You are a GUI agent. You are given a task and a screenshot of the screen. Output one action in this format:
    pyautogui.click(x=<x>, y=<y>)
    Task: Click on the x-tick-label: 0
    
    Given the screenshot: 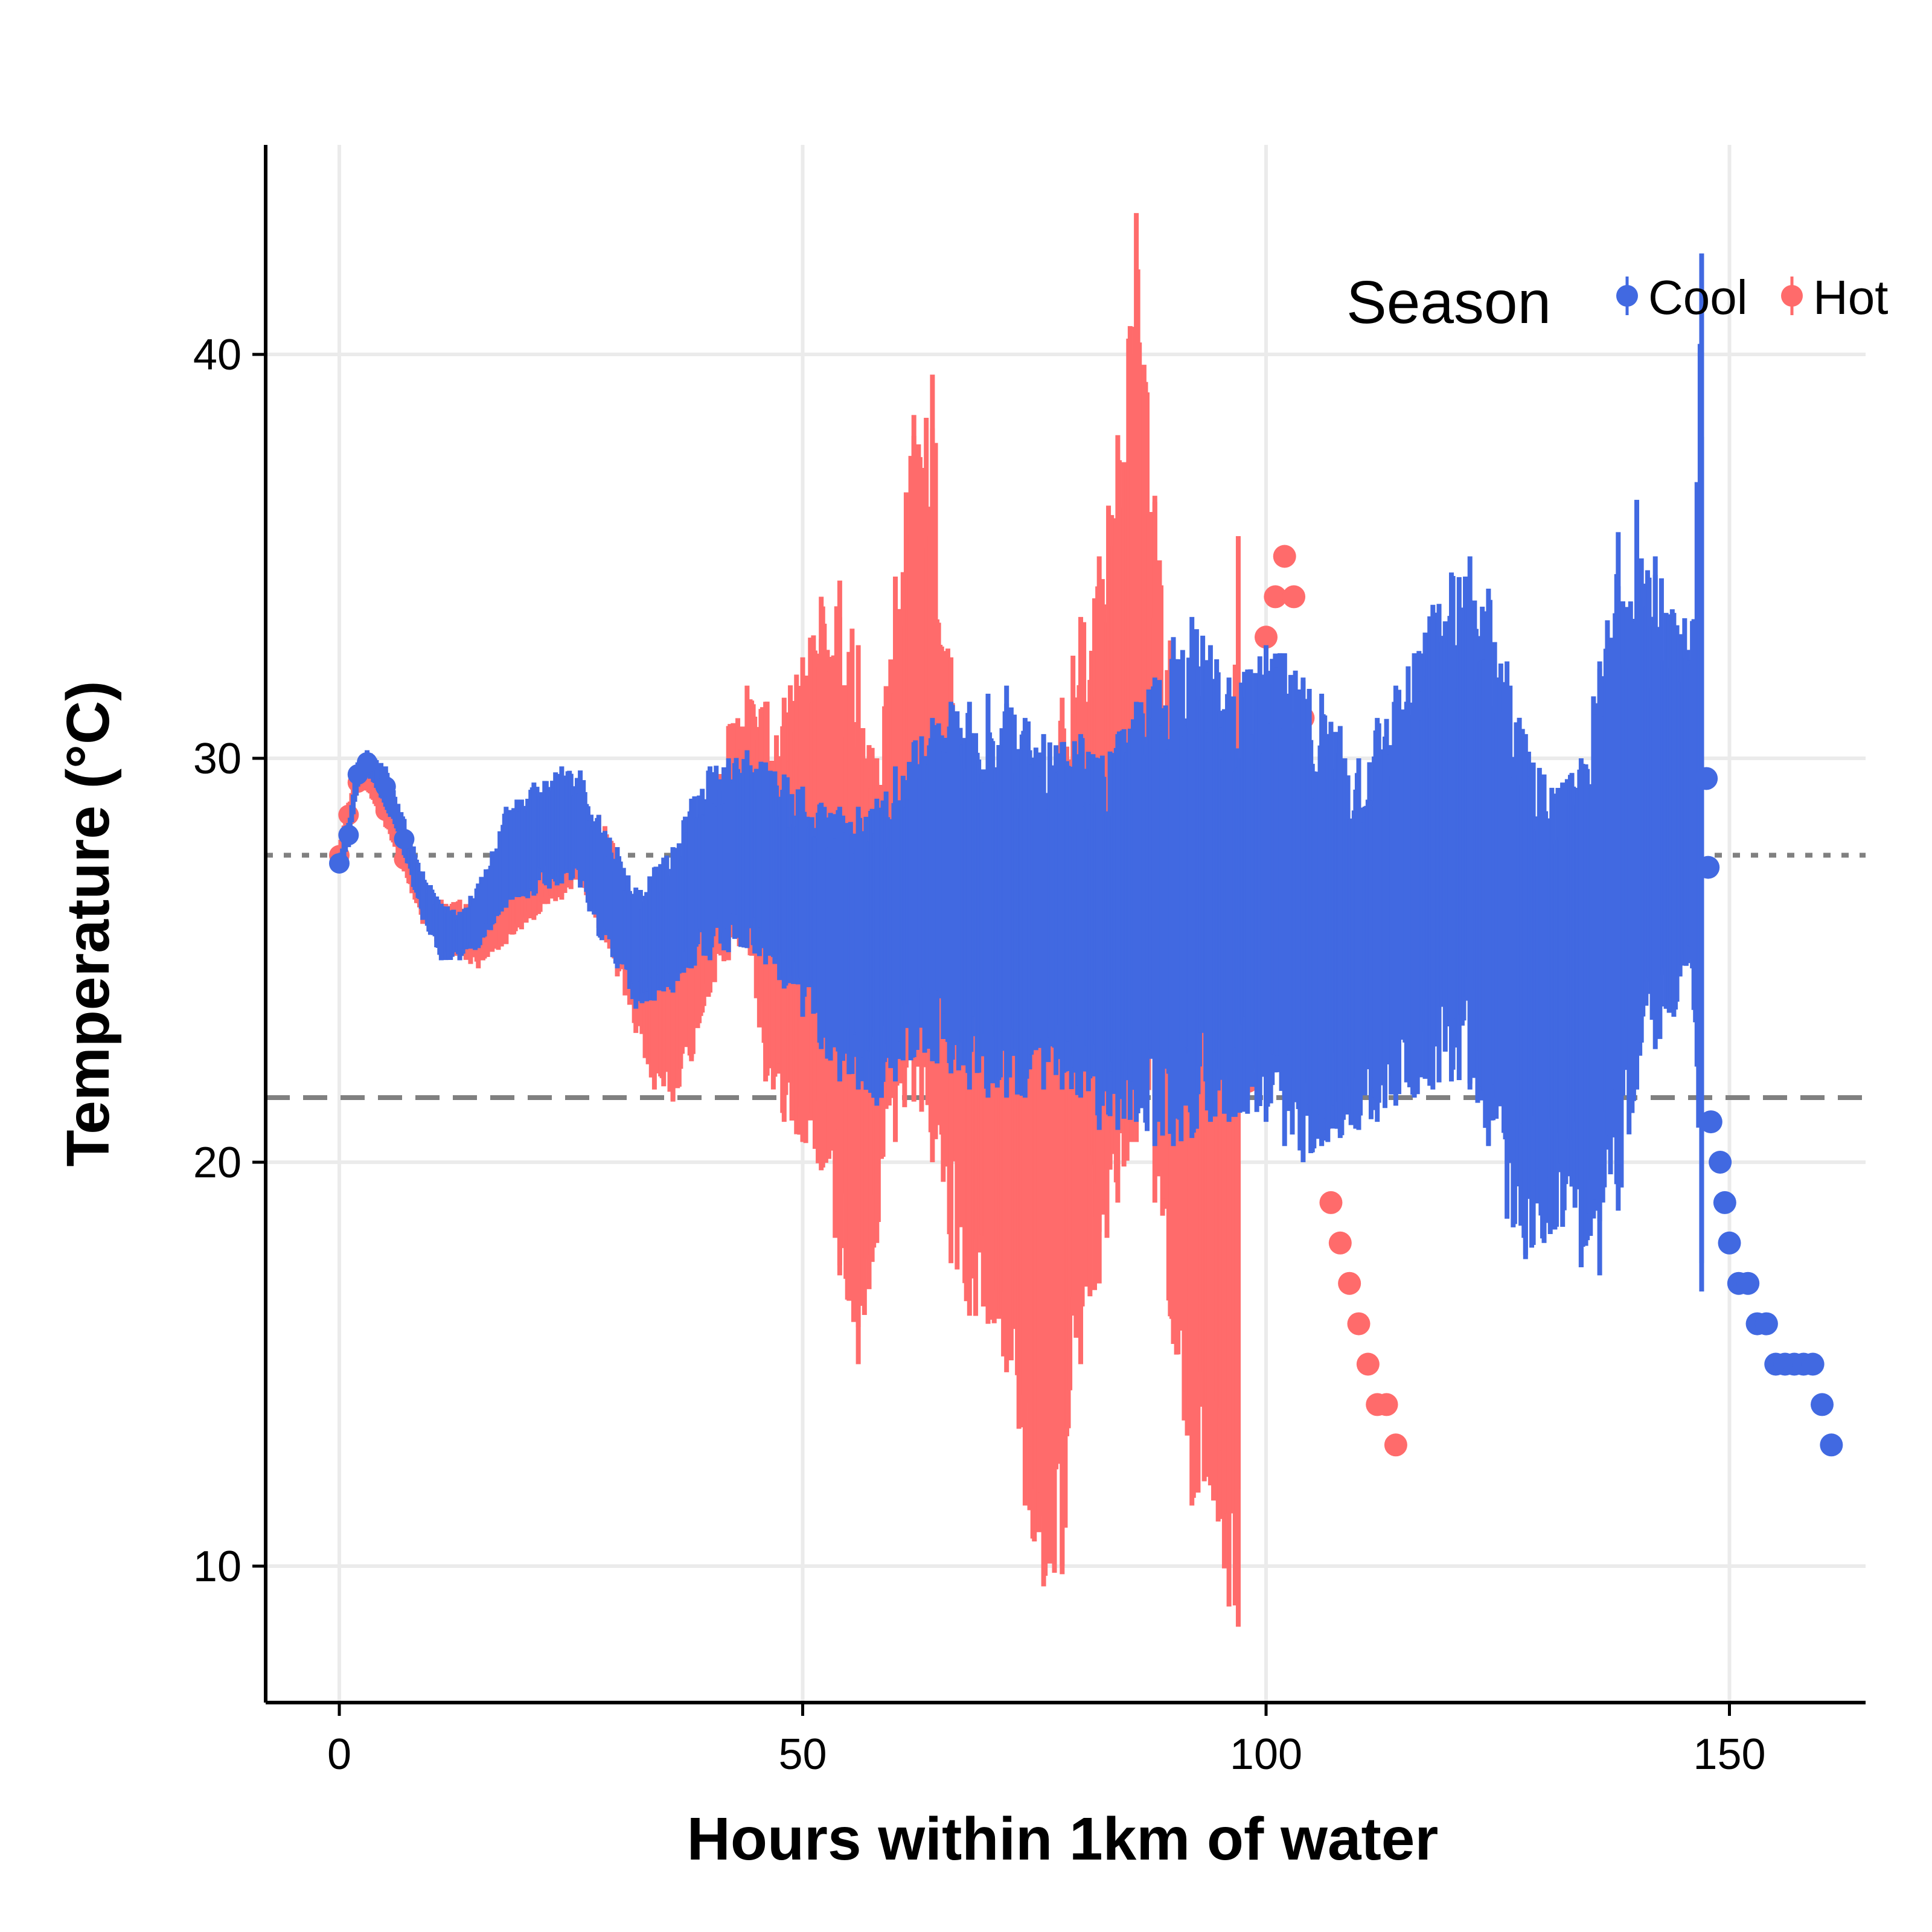 What is the action you would take?
    pyautogui.click(x=339, y=1755)
    